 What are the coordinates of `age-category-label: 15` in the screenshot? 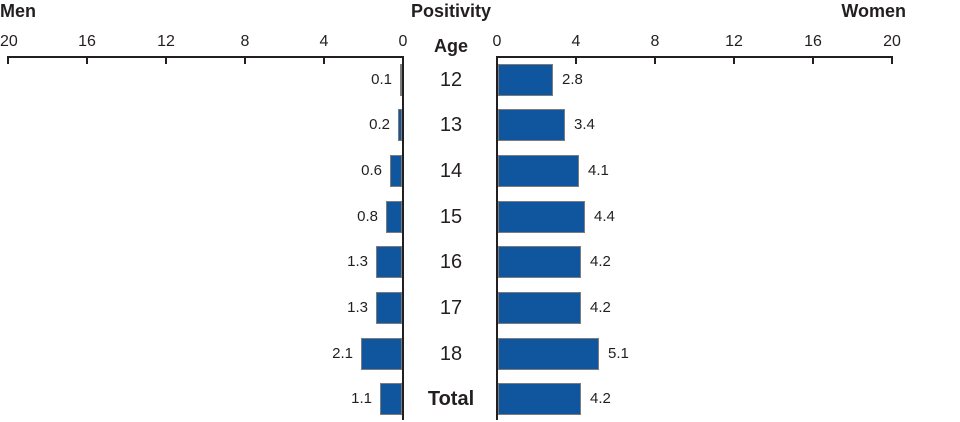 It's located at (451, 216).